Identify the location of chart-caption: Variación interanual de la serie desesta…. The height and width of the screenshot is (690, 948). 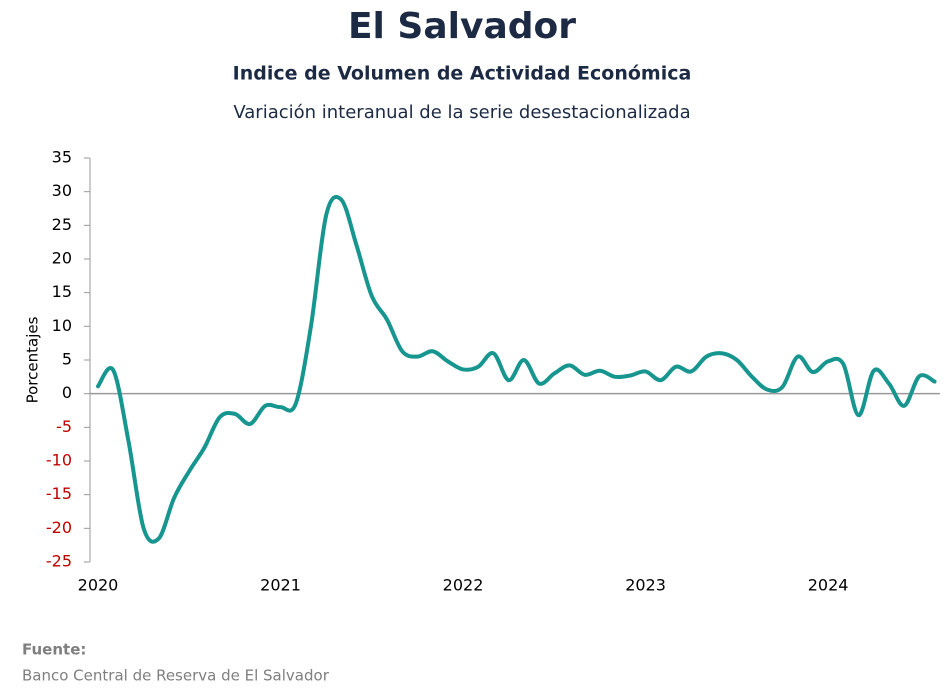
(461, 112).